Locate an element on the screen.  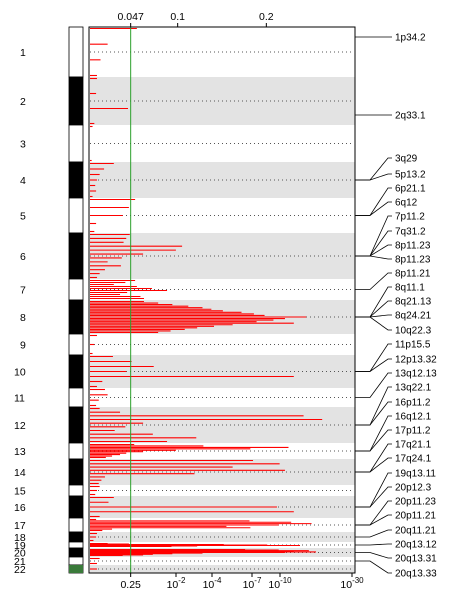
top-tick-label: 0.047 is located at coordinates (131, 17).